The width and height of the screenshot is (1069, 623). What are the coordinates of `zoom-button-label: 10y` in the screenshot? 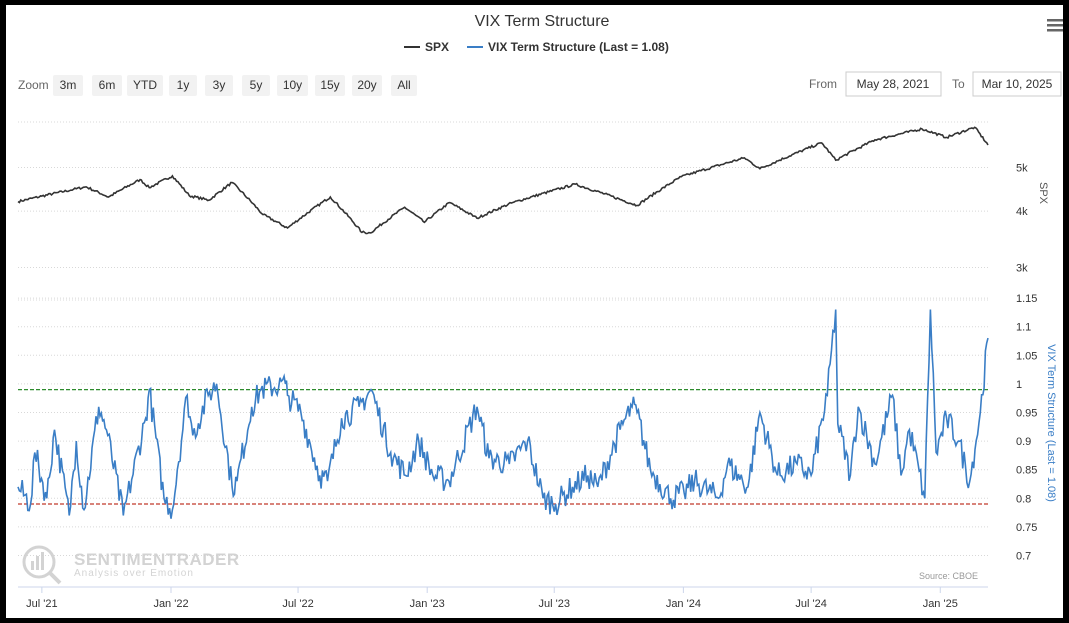 It's located at (292, 85).